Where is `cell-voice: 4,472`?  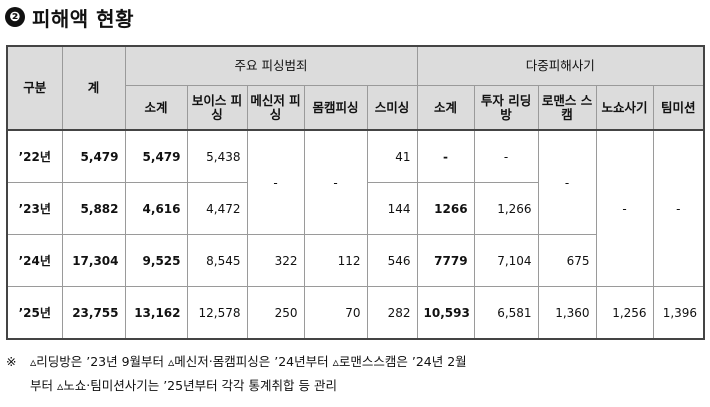 cell-voice: 4,472 is located at coordinates (217, 208).